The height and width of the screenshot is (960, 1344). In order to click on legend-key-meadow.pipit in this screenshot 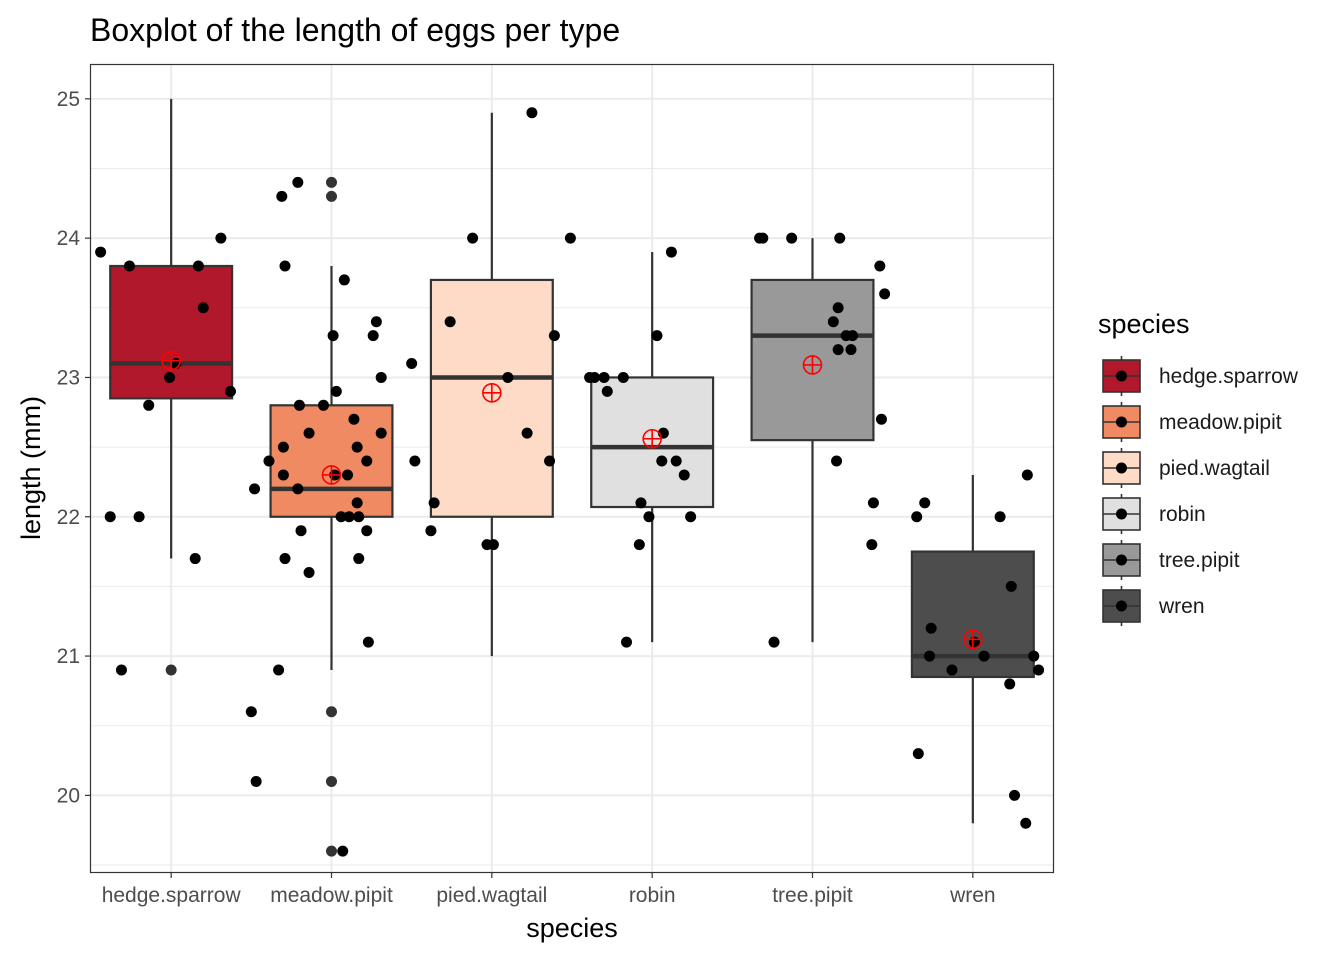, I will do `click(1121, 422)`.